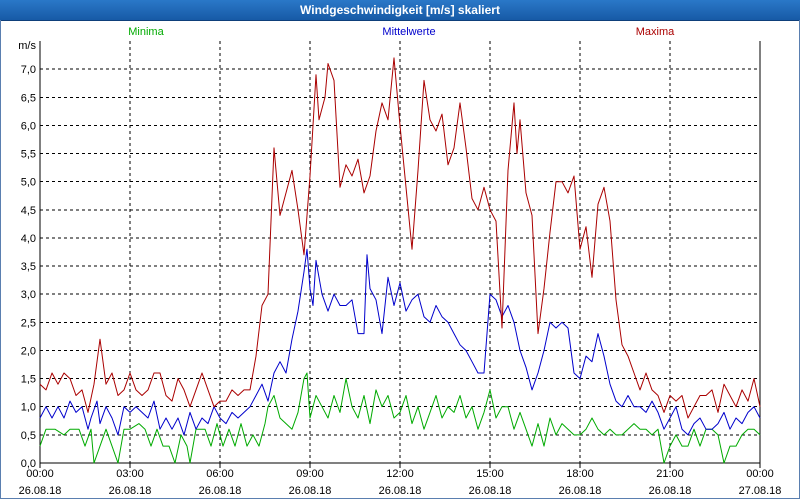 The height and width of the screenshot is (500, 800). I want to click on y-tick-label: 2,0, so click(28, 351).